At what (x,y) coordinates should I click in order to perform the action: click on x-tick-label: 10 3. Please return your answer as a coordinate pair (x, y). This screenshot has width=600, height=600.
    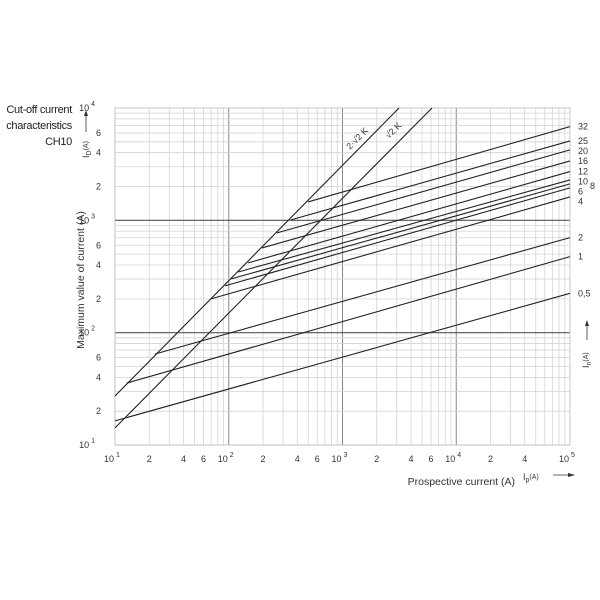
    Looking at the image, I should click on (340, 458).